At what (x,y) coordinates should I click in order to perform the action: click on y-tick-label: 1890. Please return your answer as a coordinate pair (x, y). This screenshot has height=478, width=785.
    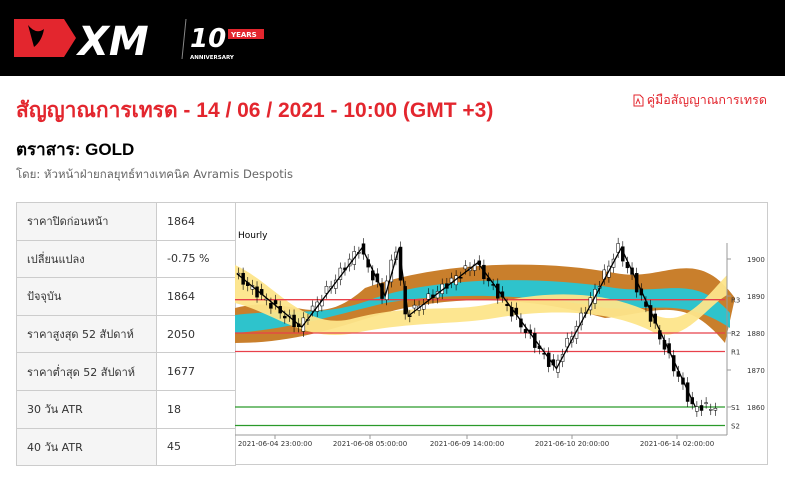
    Looking at the image, I should click on (756, 297).